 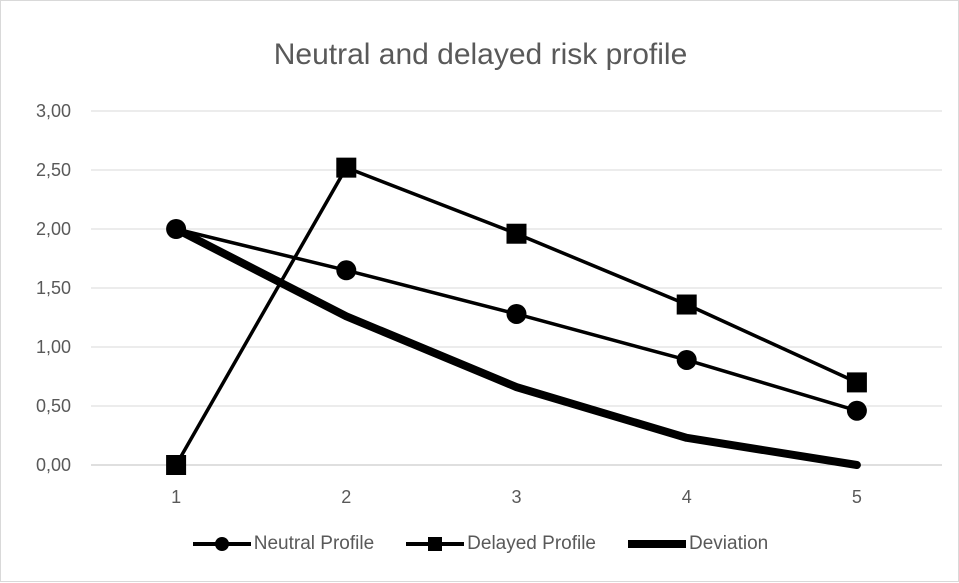 What do you see at coordinates (53, 406) in the screenshot?
I see `y-tick-label: 0,50` at bounding box center [53, 406].